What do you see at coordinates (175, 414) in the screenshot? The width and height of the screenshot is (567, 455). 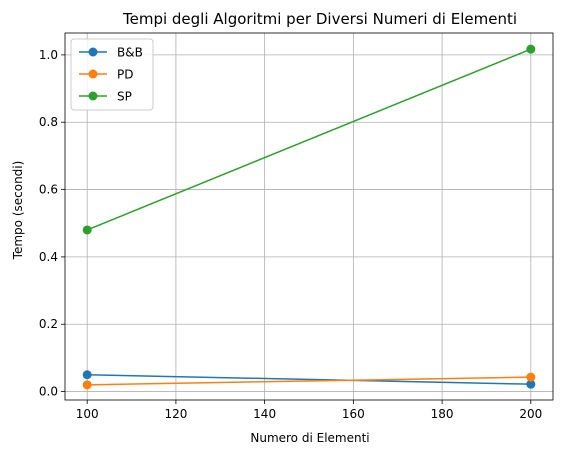 I see `x-tick-label: 120` at bounding box center [175, 414].